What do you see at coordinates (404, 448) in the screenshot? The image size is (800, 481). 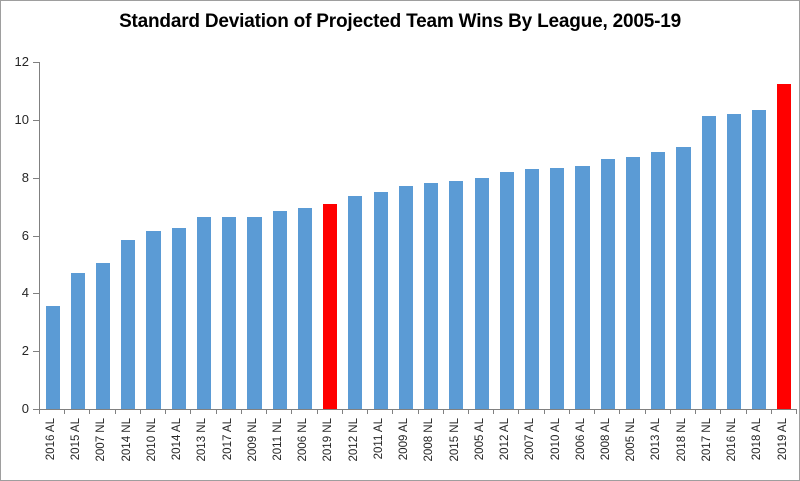 I see `x-label-cell: 2009 AL` at bounding box center [404, 448].